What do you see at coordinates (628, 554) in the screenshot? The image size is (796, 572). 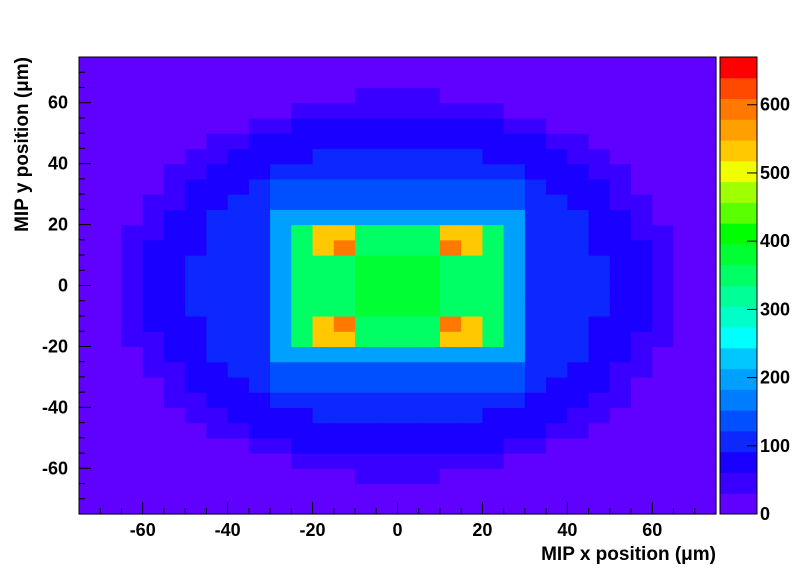 I see `x-axis-label: MIP x position (μm)` at bounding box center [628, 554].